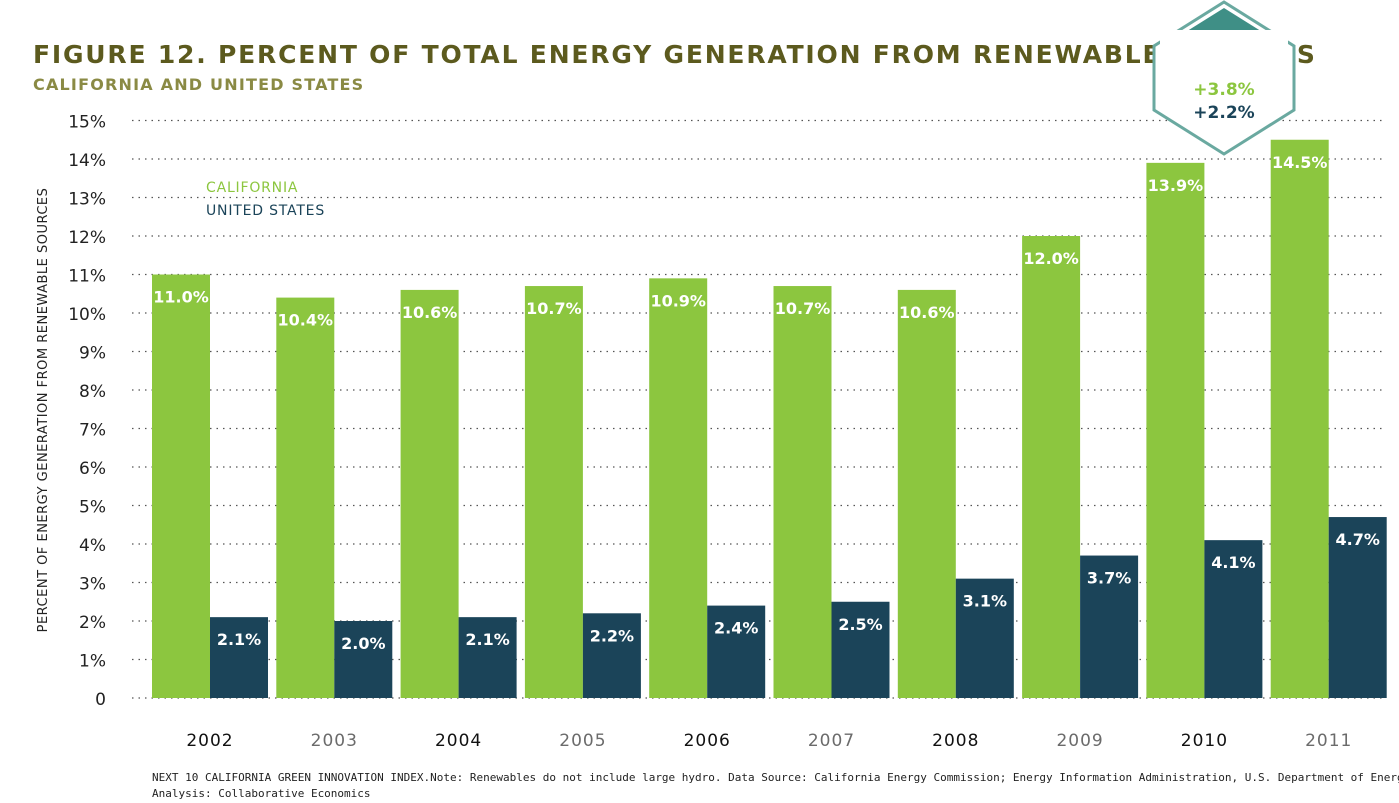 Image resolution: width=1399 pixels, height=803 pixels. Describe the element at coordinates (87, 277) in the screenshot. I see `y-tick-label: 11%` at that location.